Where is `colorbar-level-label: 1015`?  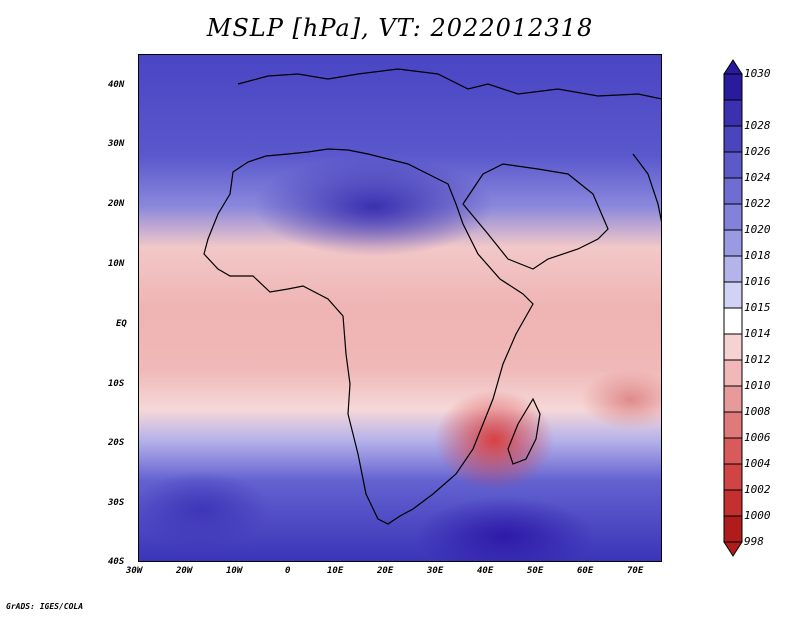
colorbar-level-label: 1015 is located at coordinates (757, 307).